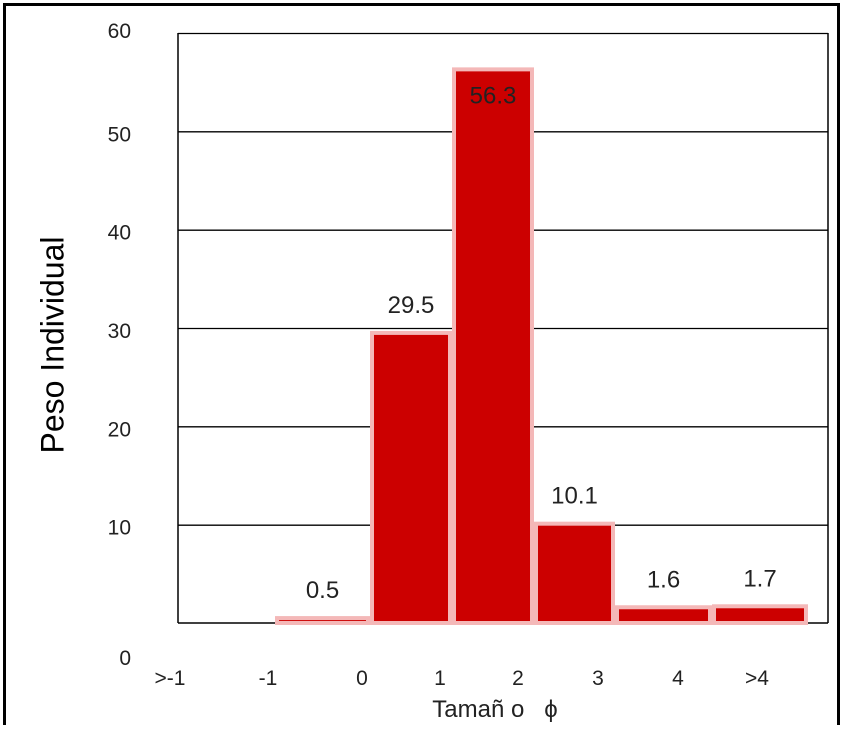  Describe the element at coordinates (119, 233) in the screenshot. I see `y-tick-label: 40` at that location.